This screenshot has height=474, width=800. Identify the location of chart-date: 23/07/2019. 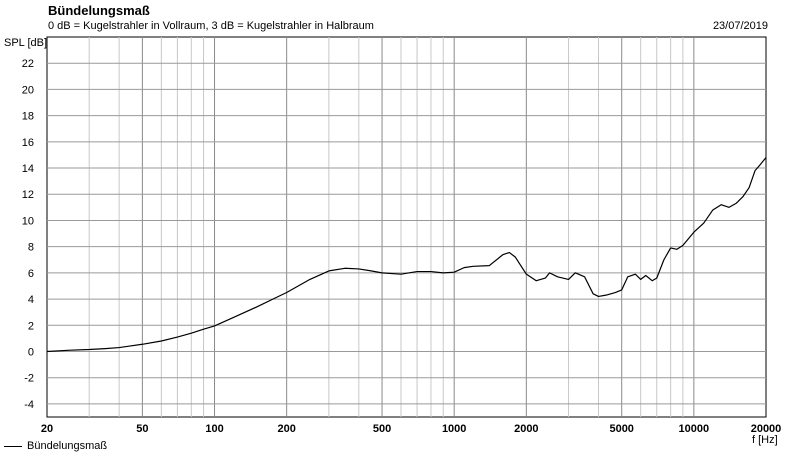
(740, 26).